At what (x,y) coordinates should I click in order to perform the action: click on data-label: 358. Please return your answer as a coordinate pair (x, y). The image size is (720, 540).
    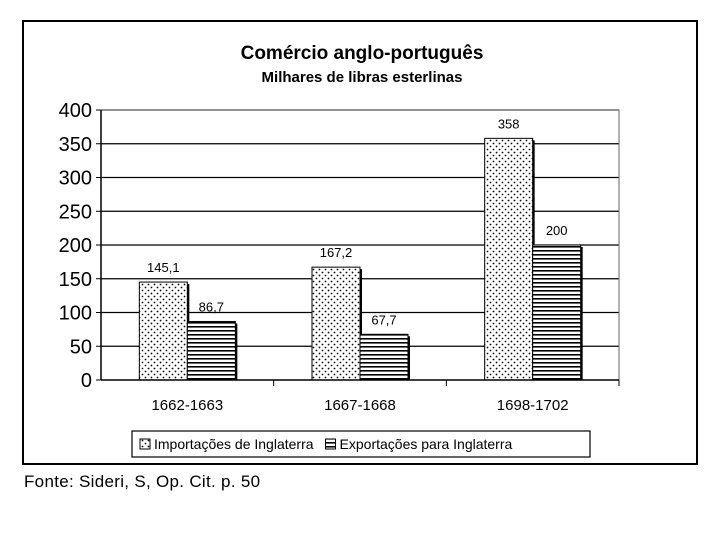
    Looking at the image, I should click on (509, 123).